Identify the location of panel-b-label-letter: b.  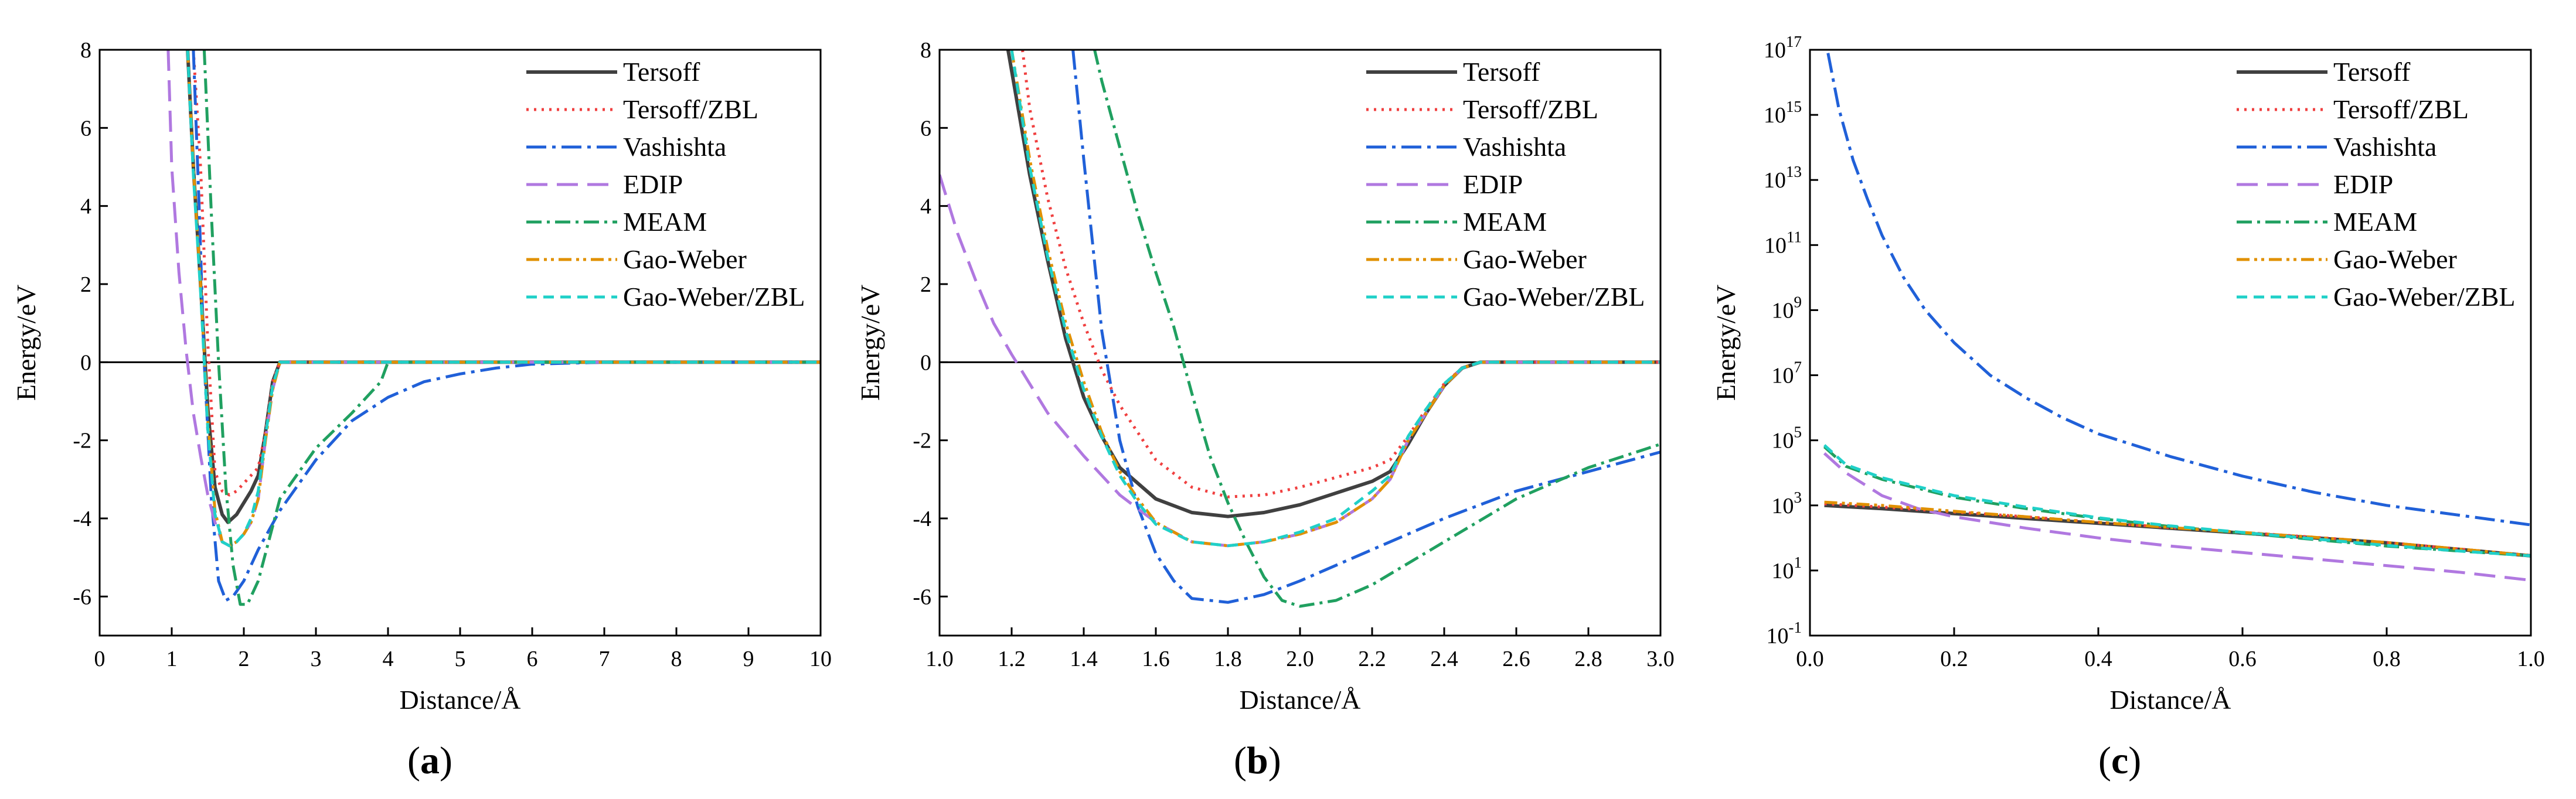
(1257, 761).